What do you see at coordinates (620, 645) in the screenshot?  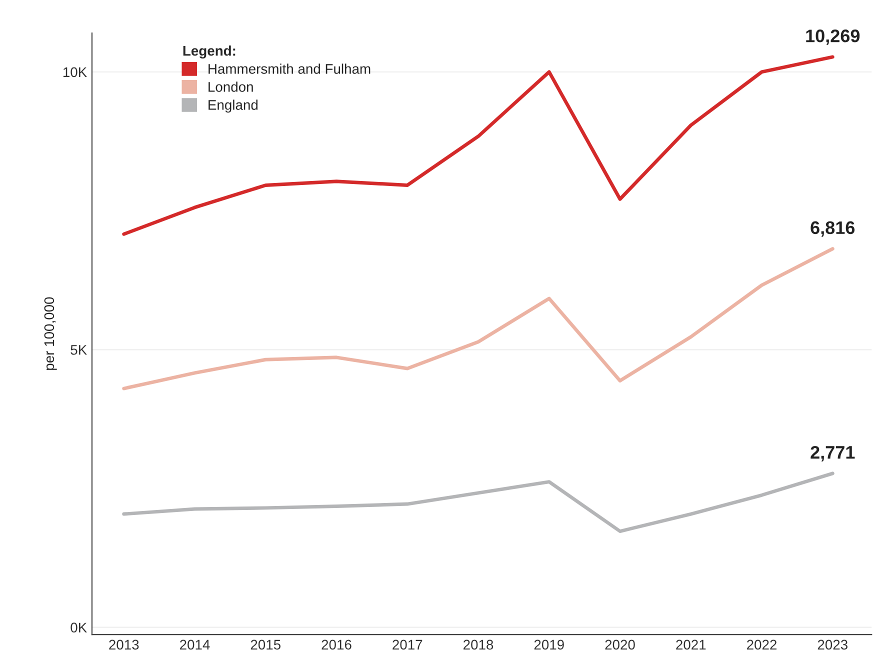 I see `x-tick-label: 2020` at bounding box center [620, 645].